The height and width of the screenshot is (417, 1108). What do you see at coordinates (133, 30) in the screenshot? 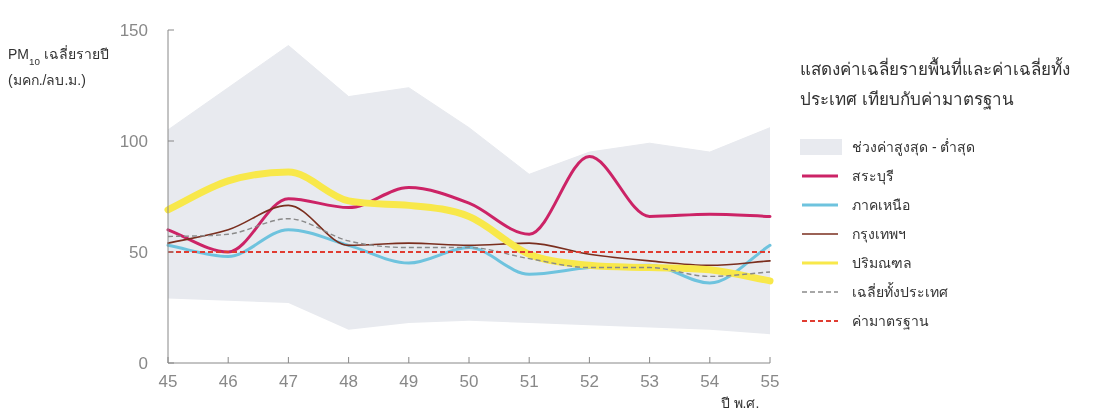
I see `y-tick-label: 150` at bounding box center [133, 30].